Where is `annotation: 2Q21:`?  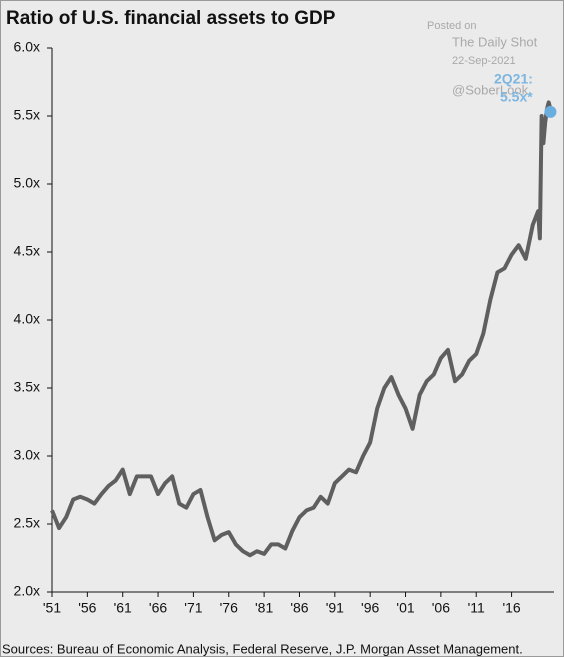
annotation: 2Q21: is located at coordinates (513, 79).